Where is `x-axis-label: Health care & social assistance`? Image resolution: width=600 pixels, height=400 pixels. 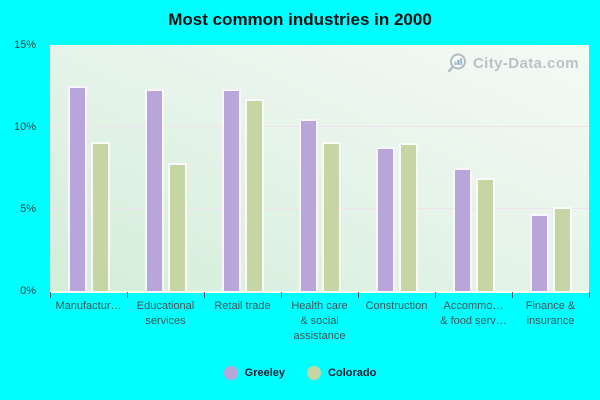
x-axis-label: Health care & social assistance is located at coordinates (319, 321).